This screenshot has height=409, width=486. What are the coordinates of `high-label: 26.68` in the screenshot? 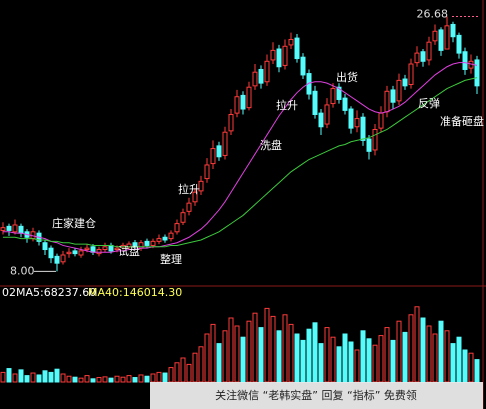 It's located at (433, 14).